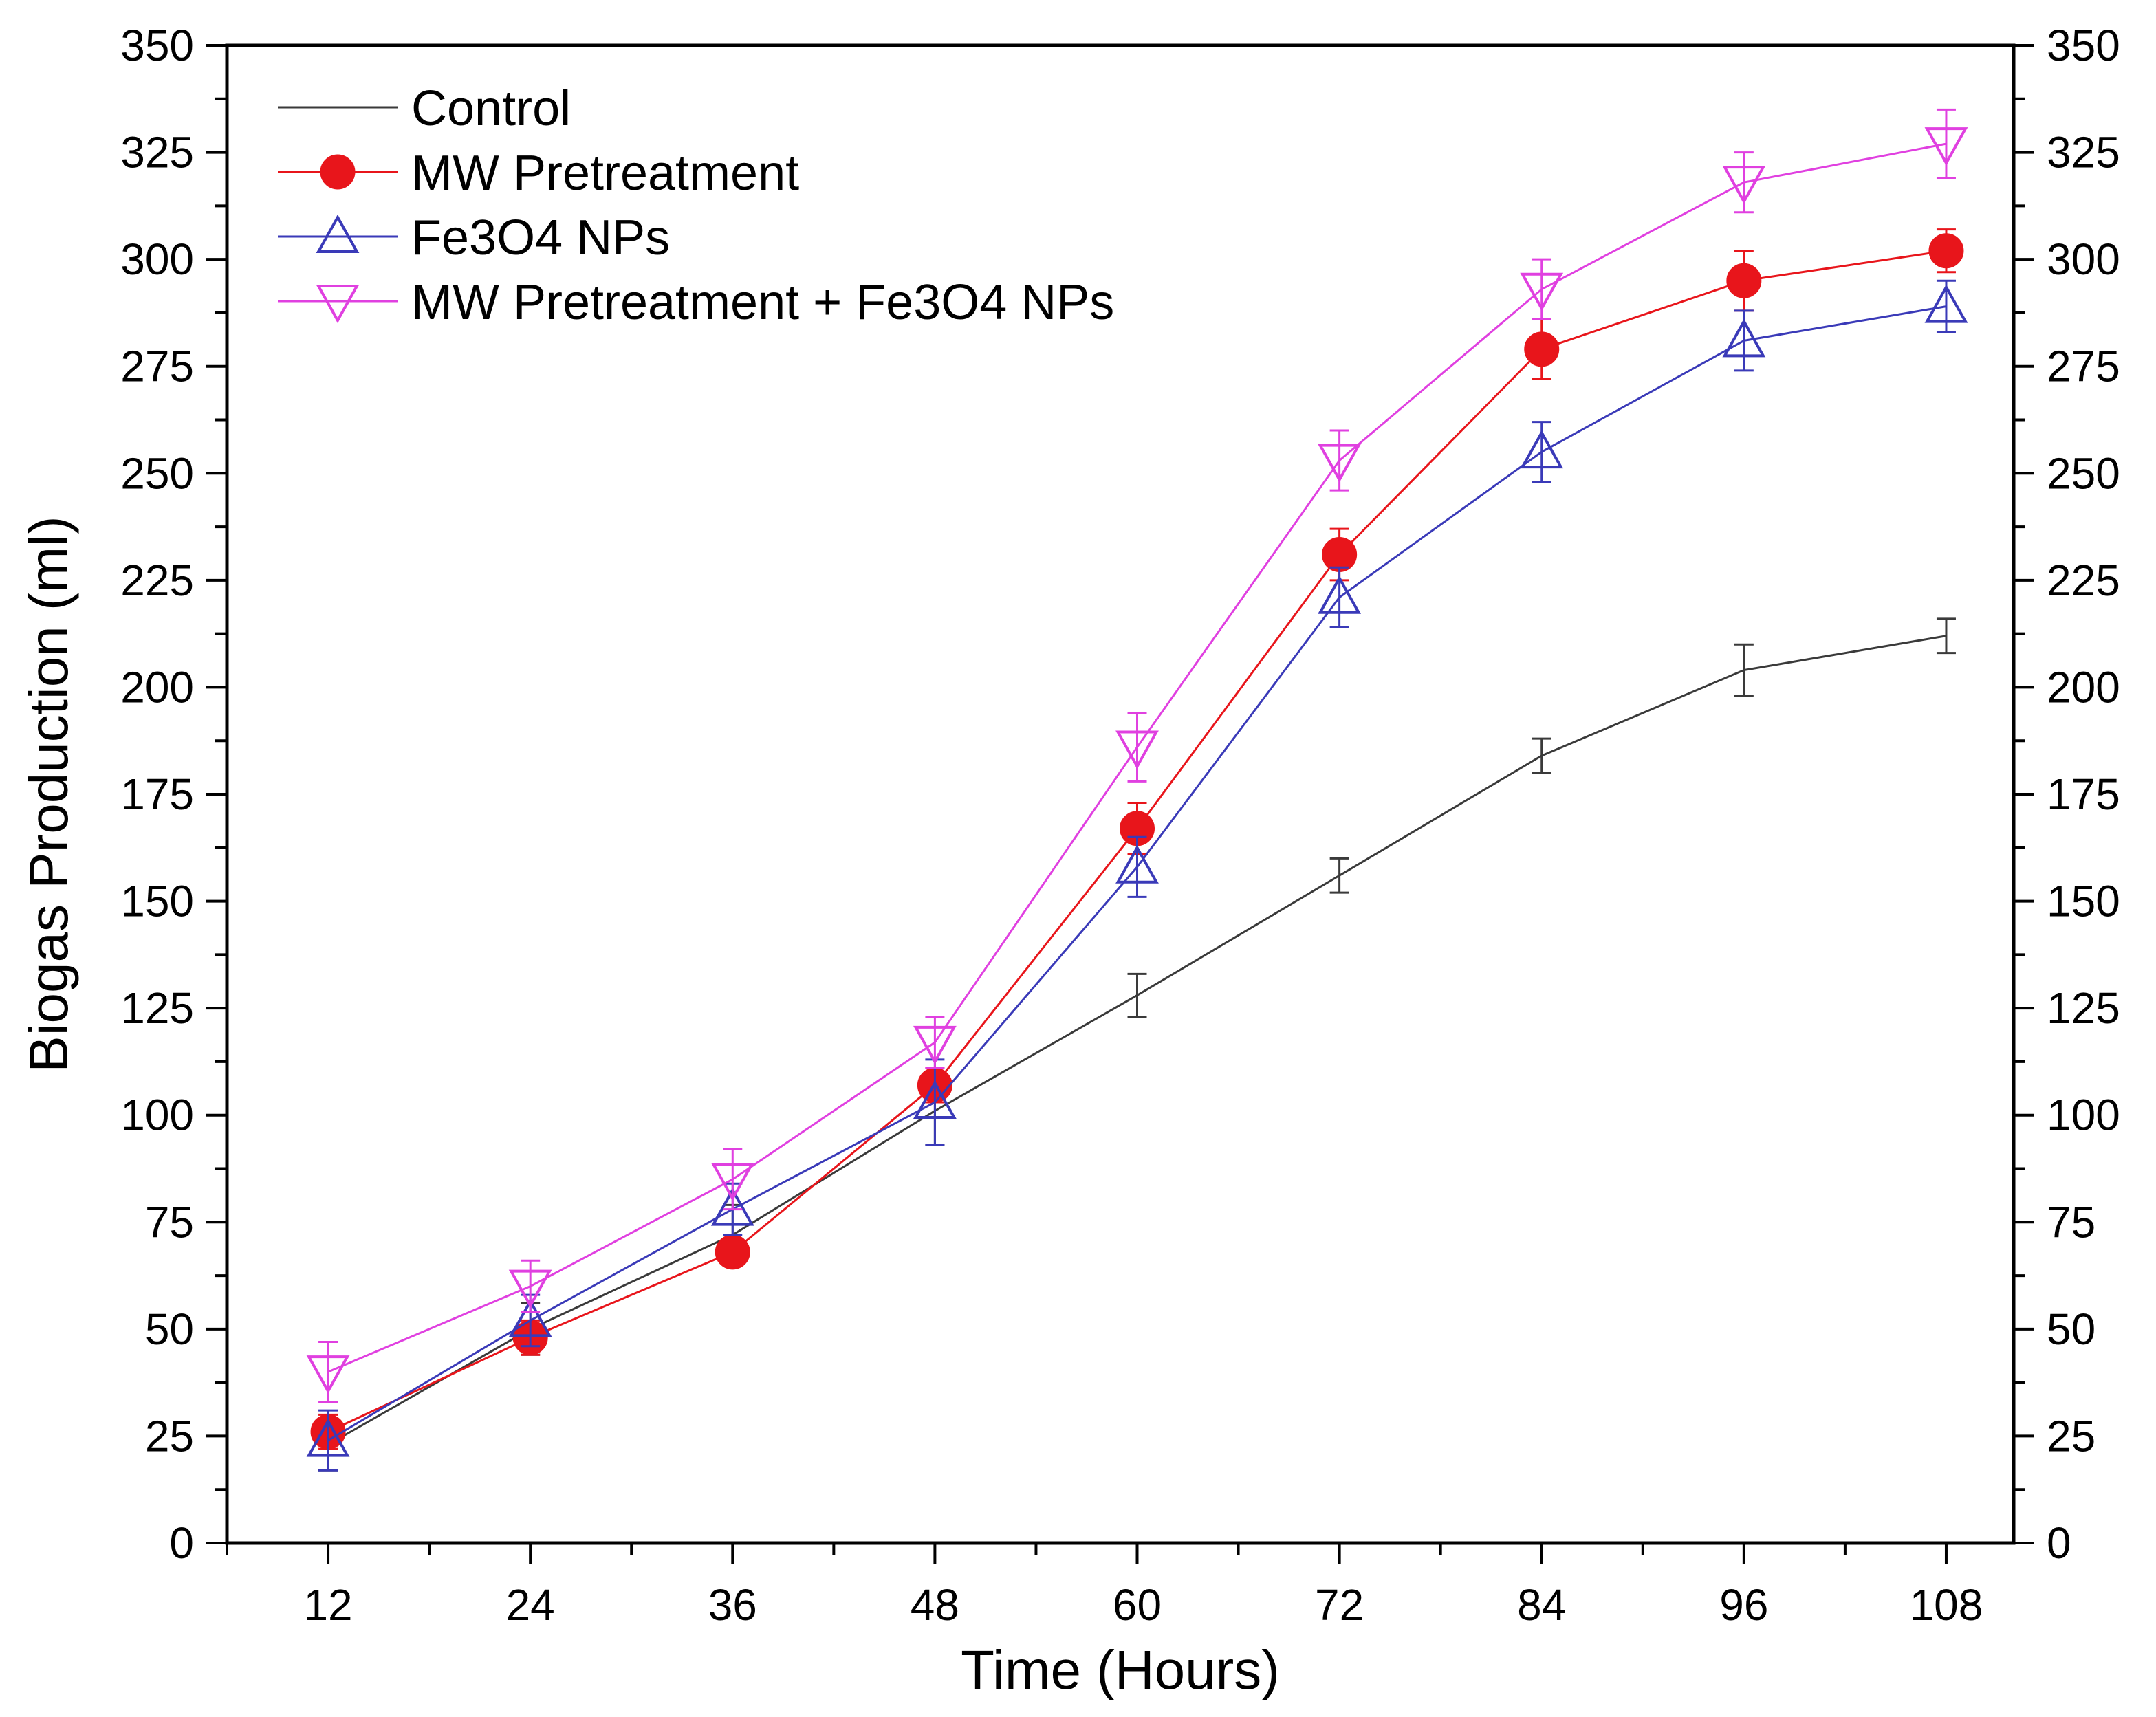 This screenshot has width=2156, height=1717. I want to click on y-tick-label-left: 350, so click(157, 46).